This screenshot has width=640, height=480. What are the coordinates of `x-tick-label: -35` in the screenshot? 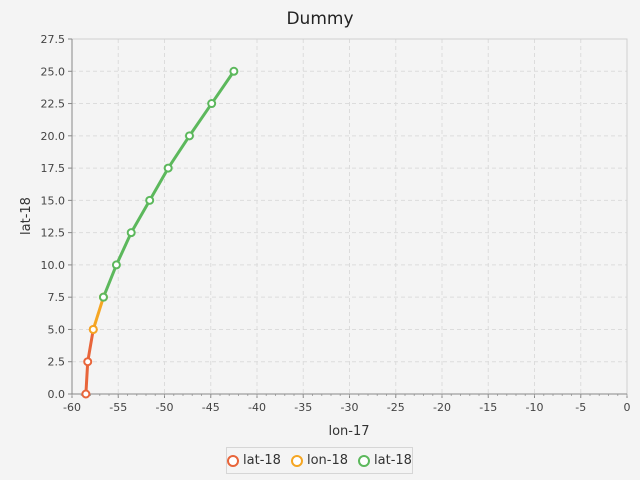 It's located at (303, 407).